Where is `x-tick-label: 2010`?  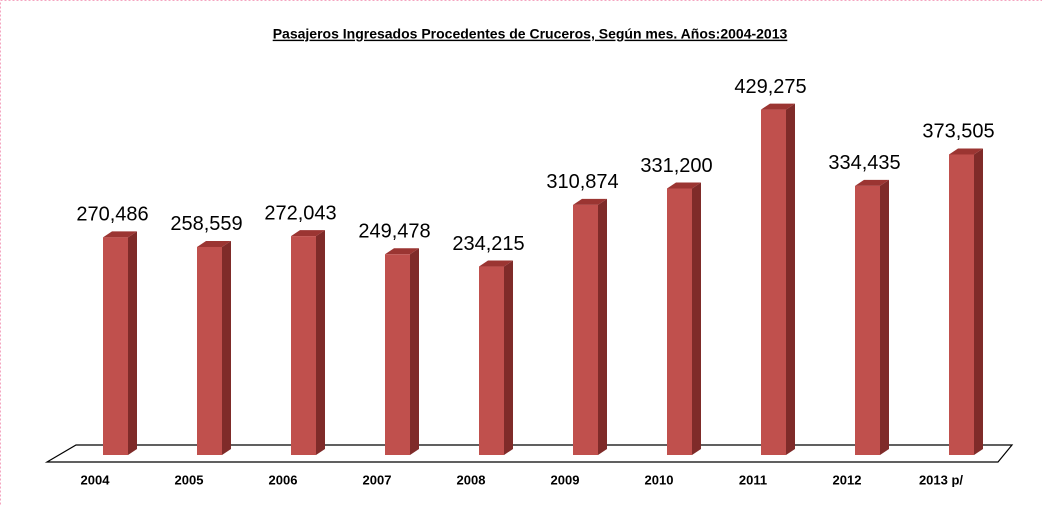 x-tick-label: 2010 is located at coordinates (659, 479).